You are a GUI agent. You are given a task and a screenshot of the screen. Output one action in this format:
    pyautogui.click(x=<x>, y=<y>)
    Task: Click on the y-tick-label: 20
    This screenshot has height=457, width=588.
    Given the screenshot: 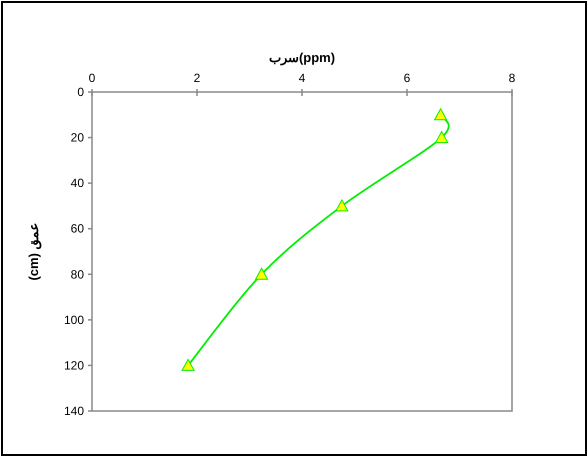 What is the action you would take?
    pyautogui.click(x=77, y=137)
    